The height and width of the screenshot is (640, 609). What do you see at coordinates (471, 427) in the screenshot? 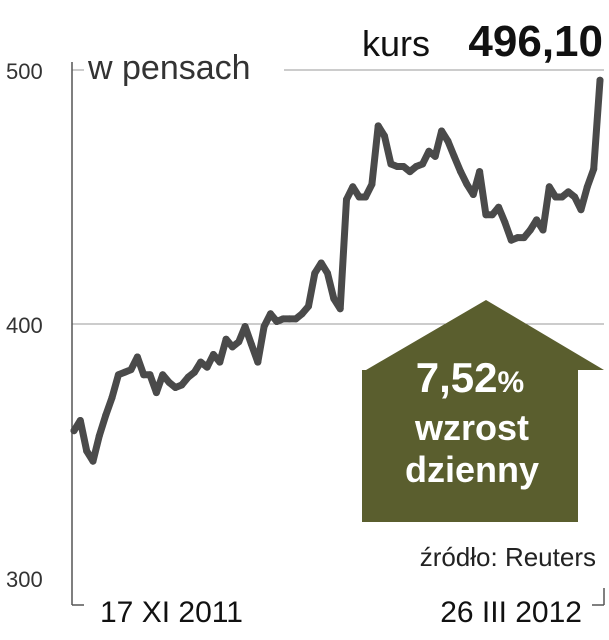
I see `daily-change-line1: wzrost` at bounding box center [471, 427].